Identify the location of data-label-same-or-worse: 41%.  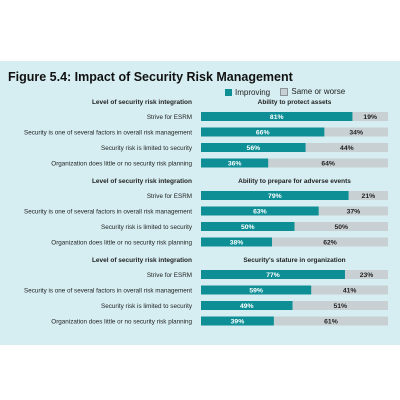
(350, 291).